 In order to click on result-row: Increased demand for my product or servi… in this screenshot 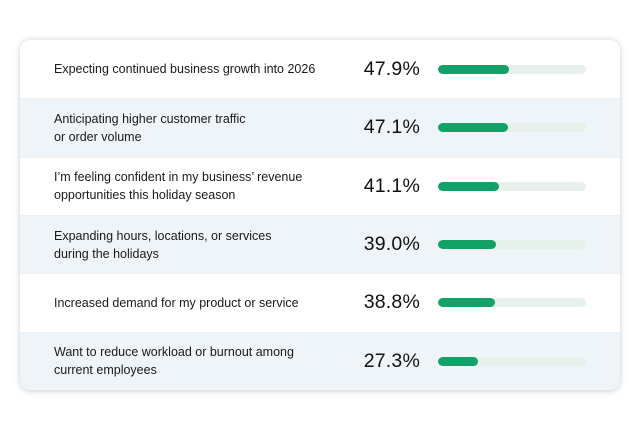, I will do `click(320, 302)`.